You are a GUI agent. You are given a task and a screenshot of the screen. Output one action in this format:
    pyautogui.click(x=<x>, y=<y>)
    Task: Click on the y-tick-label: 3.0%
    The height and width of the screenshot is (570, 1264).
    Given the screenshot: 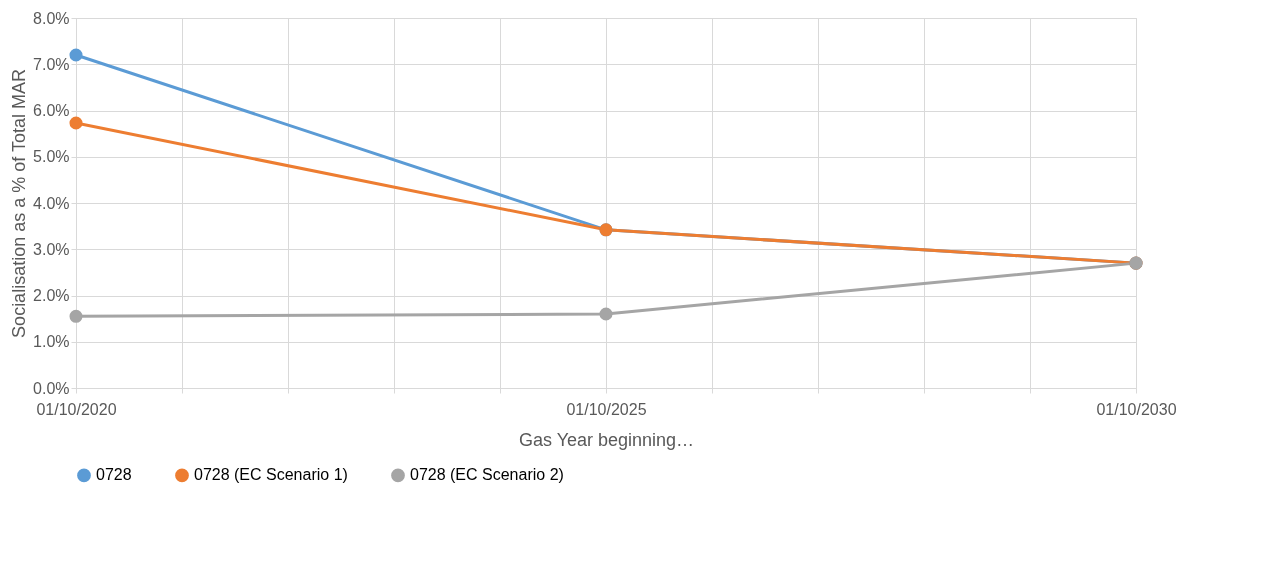 What is the action you would take?
    pyautogui.click(x=51, y=249)
    